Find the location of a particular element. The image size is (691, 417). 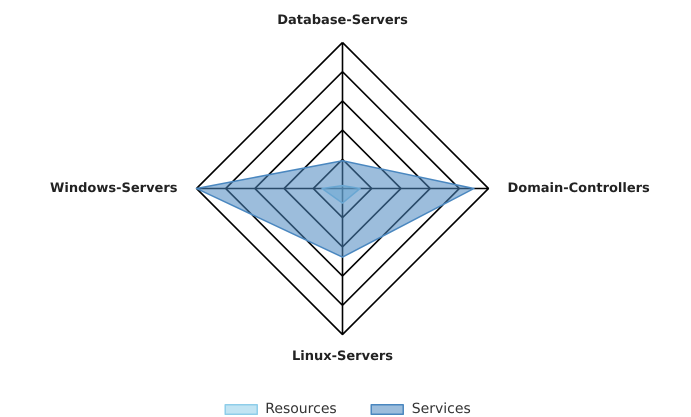

spoke-label: Linux-Servers is located at coordinates (343, 356).